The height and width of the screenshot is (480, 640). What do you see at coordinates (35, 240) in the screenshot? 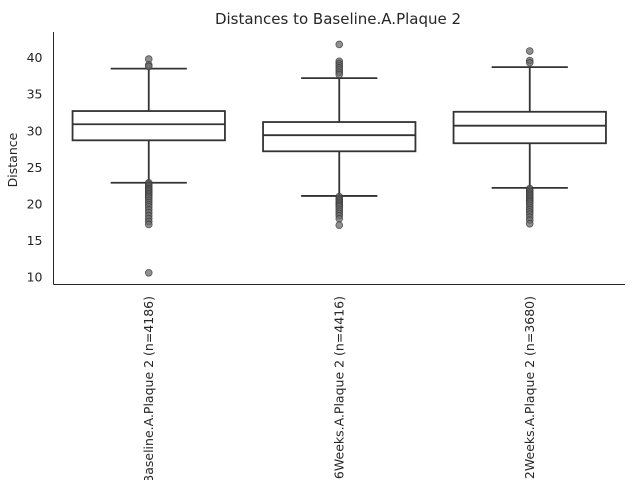
I see `y-tick-label: 15` at bounding box center [35, 240].